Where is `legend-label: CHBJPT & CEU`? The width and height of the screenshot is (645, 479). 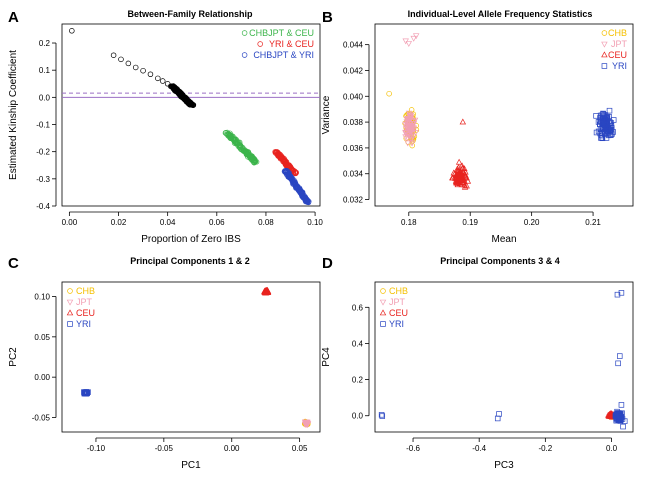 legend-label: CHBJPT & CEU is located at coordinates (281, 33).